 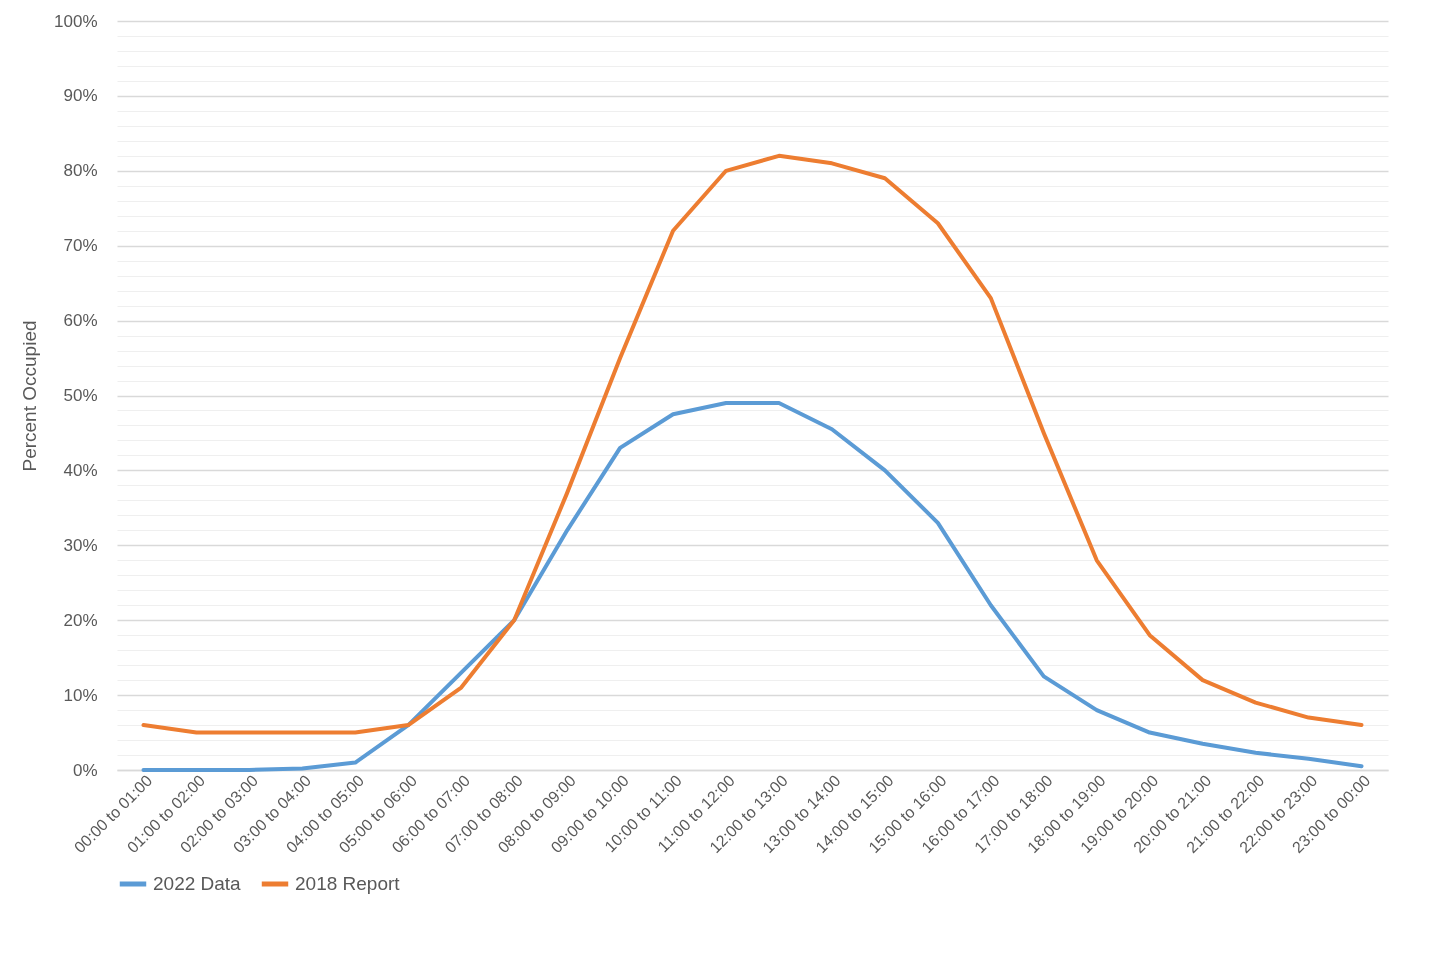 I want to click on y-tick-label: 60%, so click(x=80, y=321).